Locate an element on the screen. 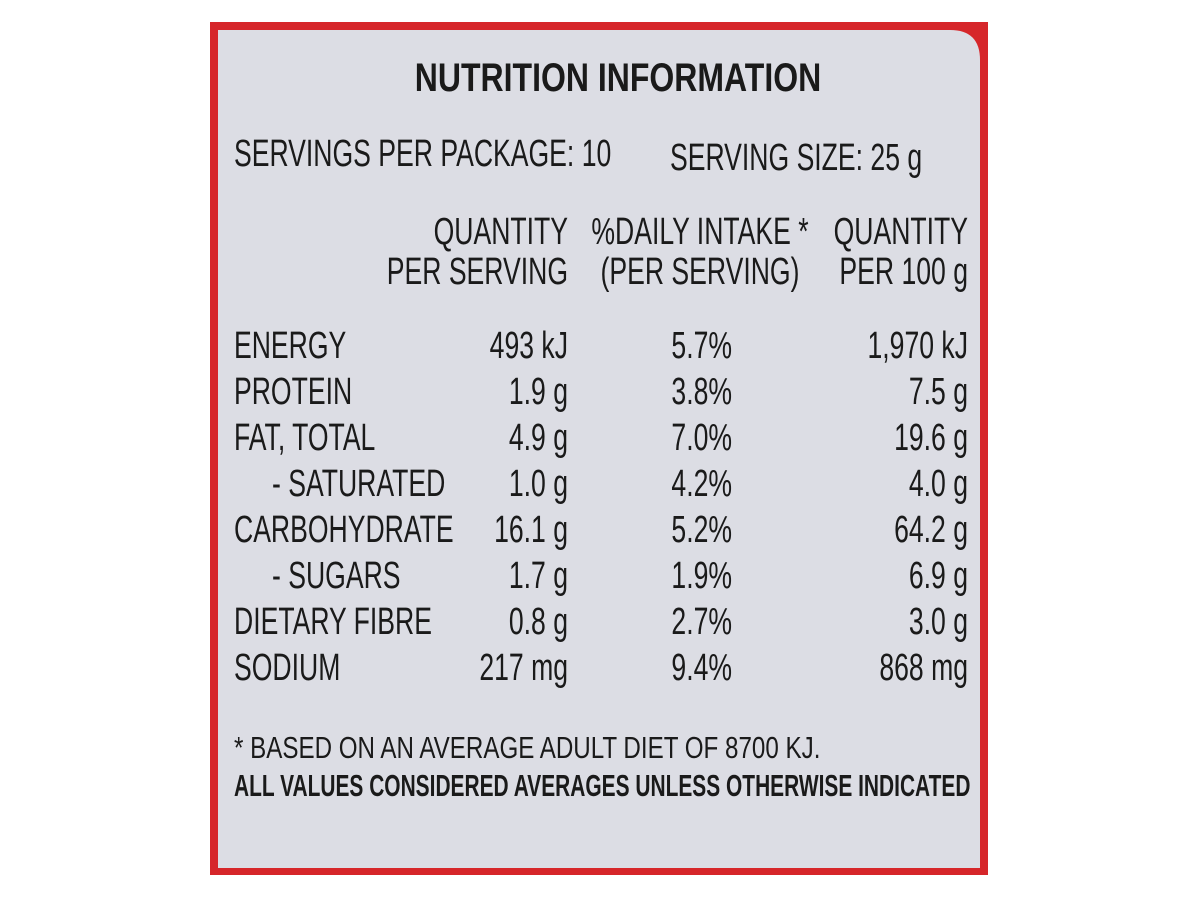  nutrient-value: 5.7% is located at coordinates (701, 344).